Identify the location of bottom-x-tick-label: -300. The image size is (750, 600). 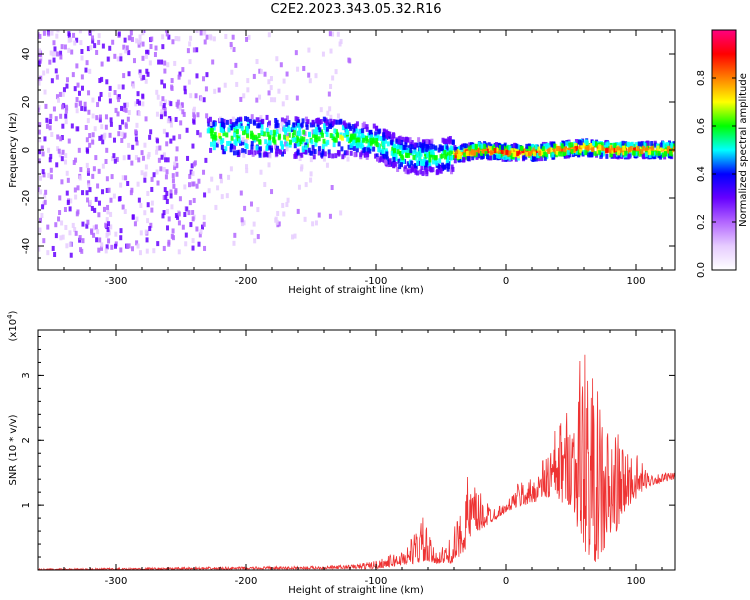
(116, 581).